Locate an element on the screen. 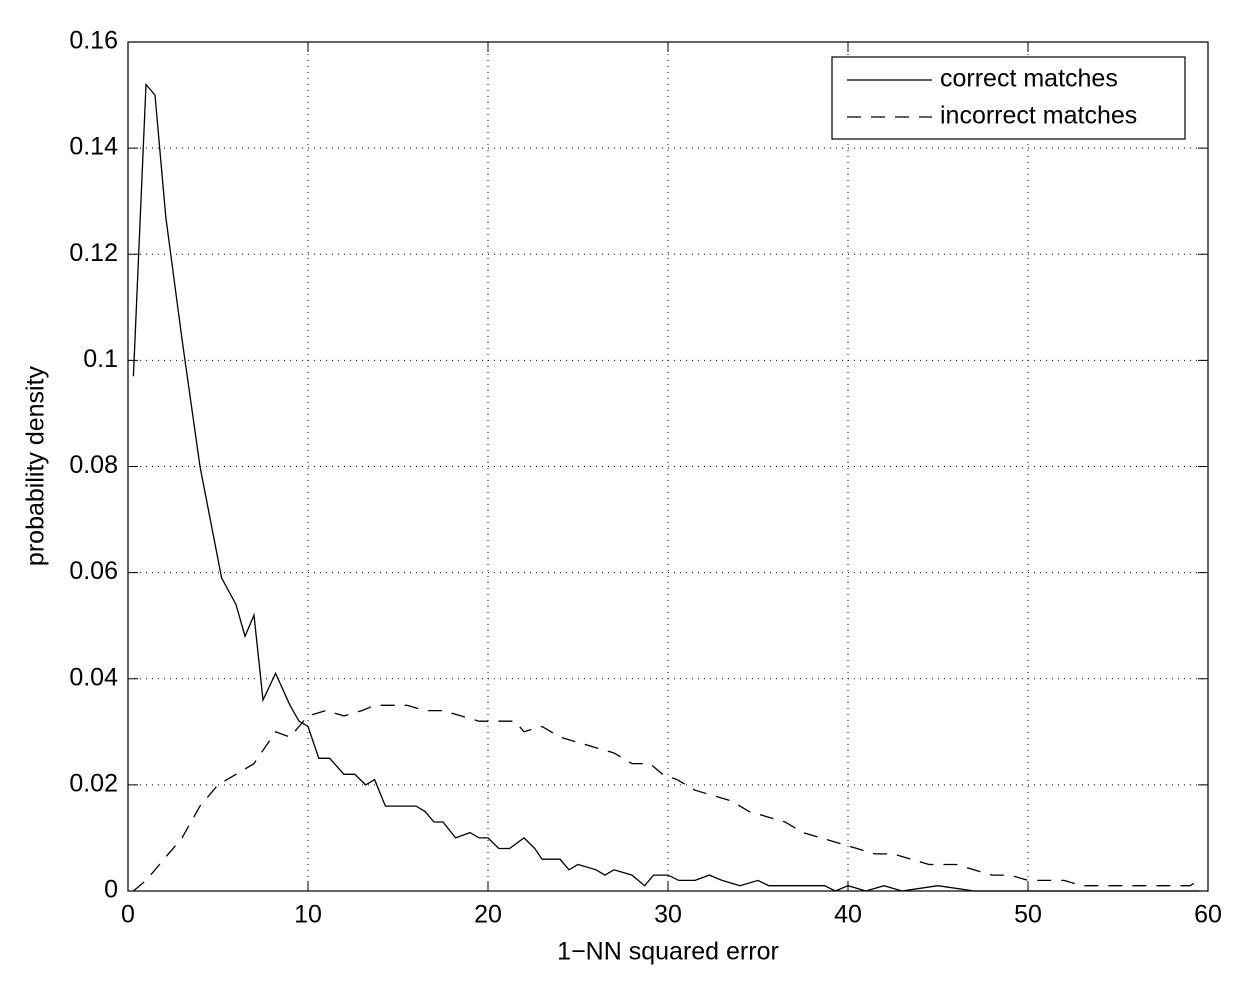  x-tick-label: 60 is located at coordinates (1208, 915).